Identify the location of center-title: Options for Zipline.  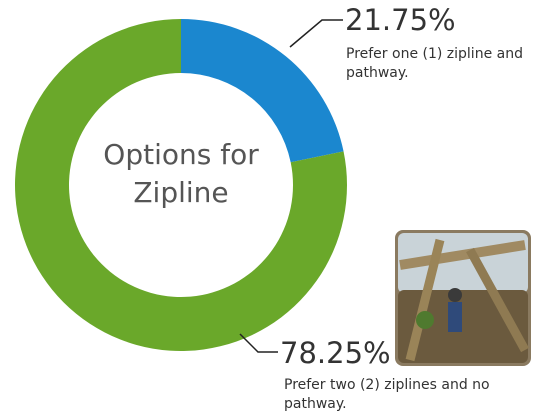
(181, 173).